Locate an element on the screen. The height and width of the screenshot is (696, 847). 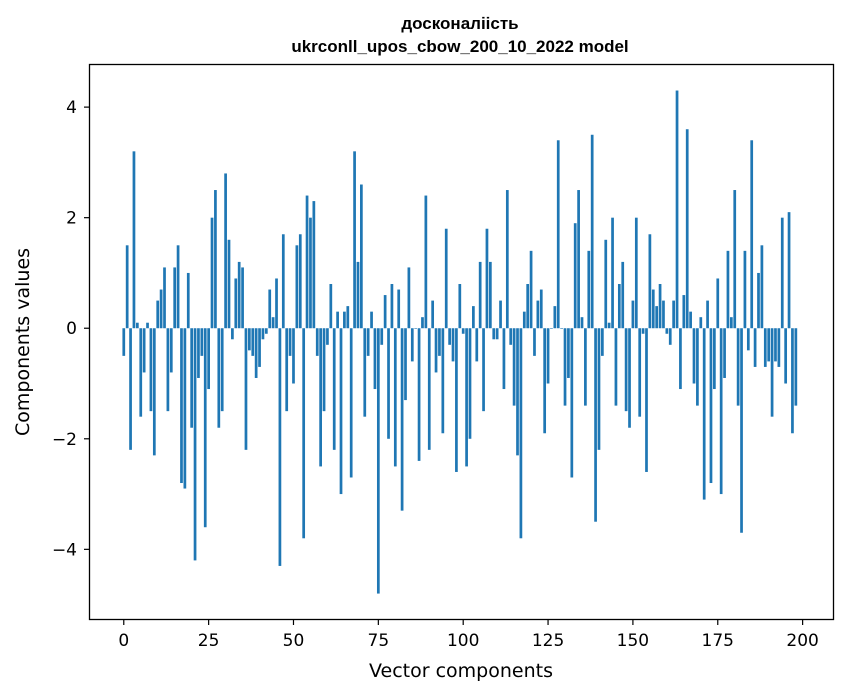
x-tick-label: 25 is located at coordinates (209, 641).